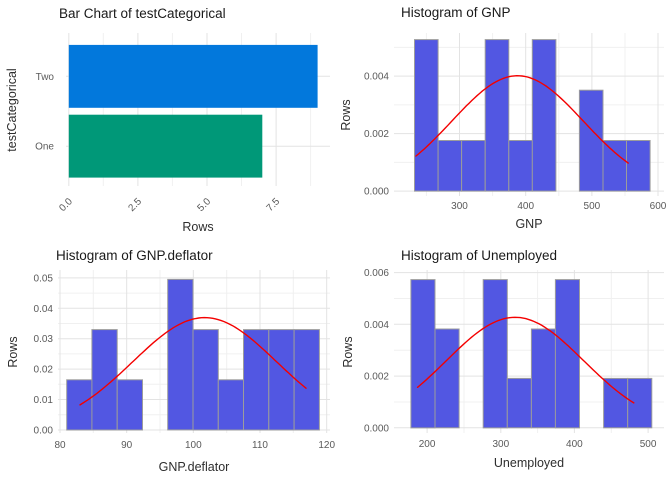 The image size is (672, 480). What do you see at coordinates (205, 205) in the screenshot?
I see `x-tick-label: 5.0` at bounding box center [205, 205].